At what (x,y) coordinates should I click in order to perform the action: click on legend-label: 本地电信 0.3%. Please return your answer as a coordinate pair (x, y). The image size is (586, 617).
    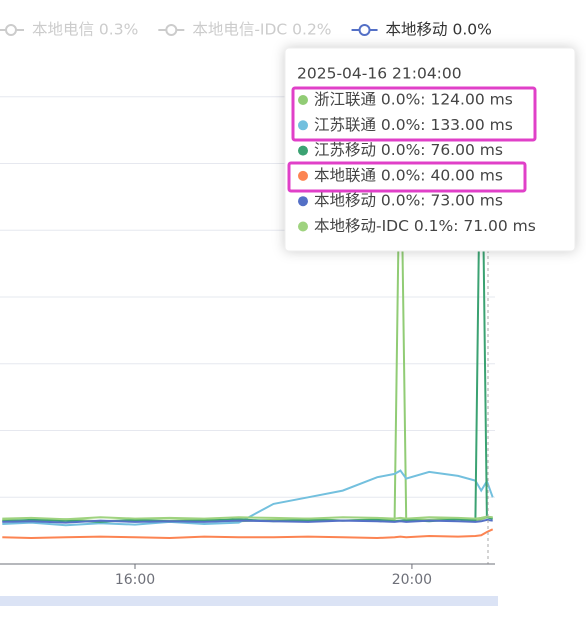
    Looking at the image, I should click on (85, 30).